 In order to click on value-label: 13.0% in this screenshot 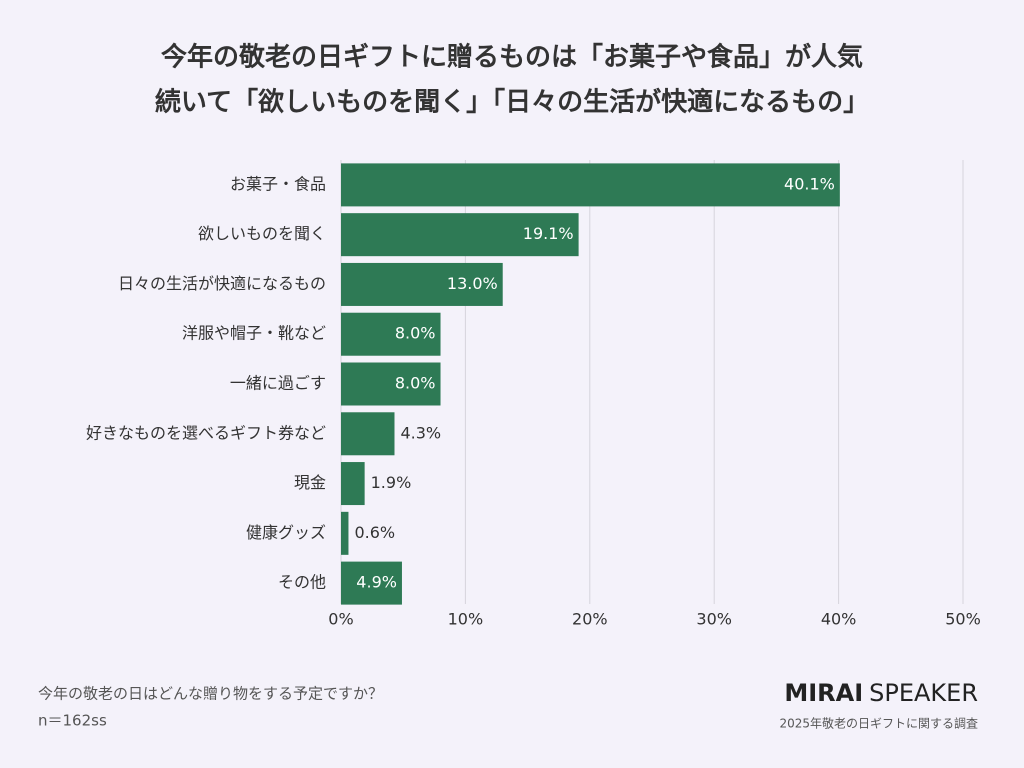, I will do `click(472, 283)`.